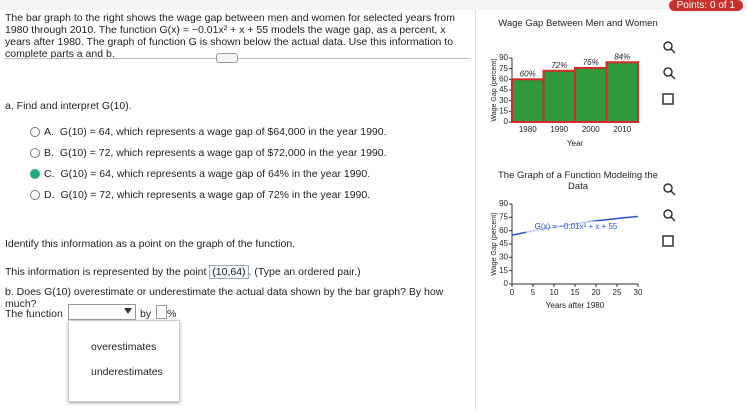 Image resolution: width=747 pixels, height=416 pixels. Describe the element at coordinates (172, 314) in the screenshot. I see `percent-label: %` at that location.